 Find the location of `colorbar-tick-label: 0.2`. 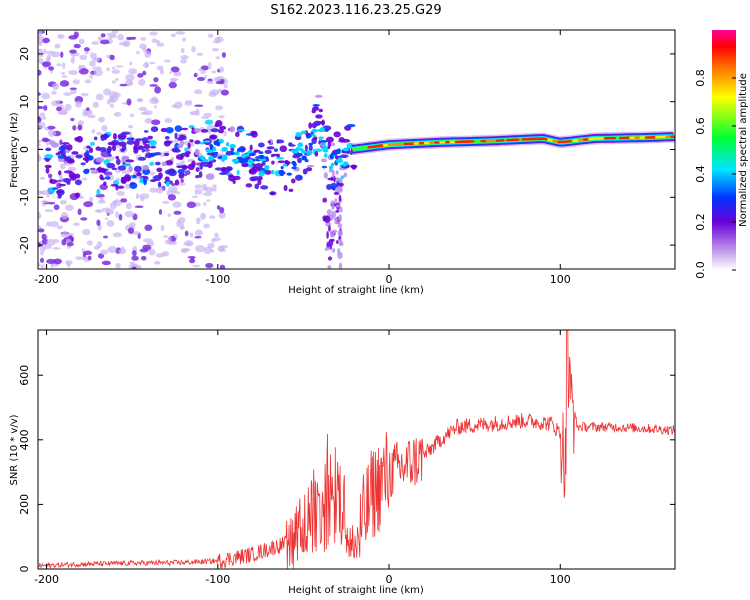

colorbar-tick-label: 0.2 is located at coordinates (700, 222).